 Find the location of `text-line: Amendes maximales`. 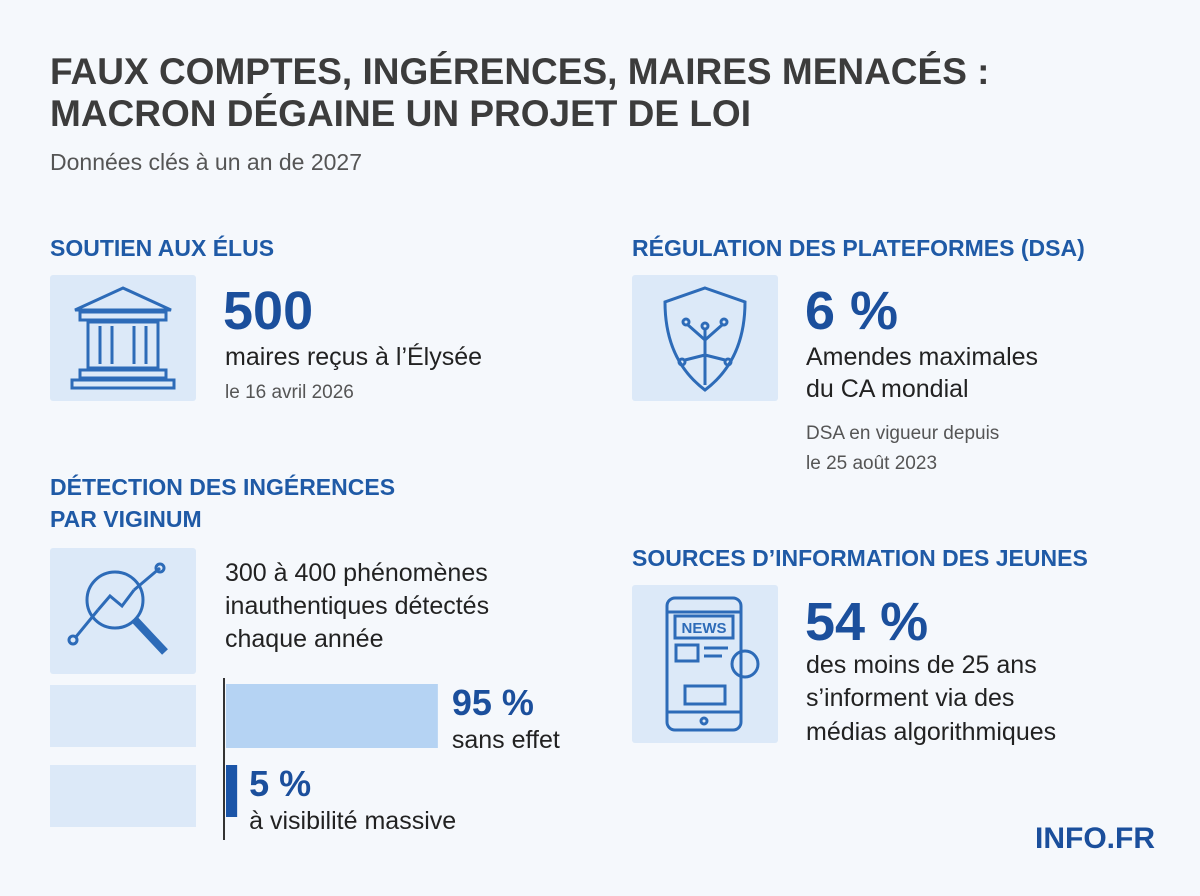

text-line: Amendes maximales is located at coordinates (922, 357).